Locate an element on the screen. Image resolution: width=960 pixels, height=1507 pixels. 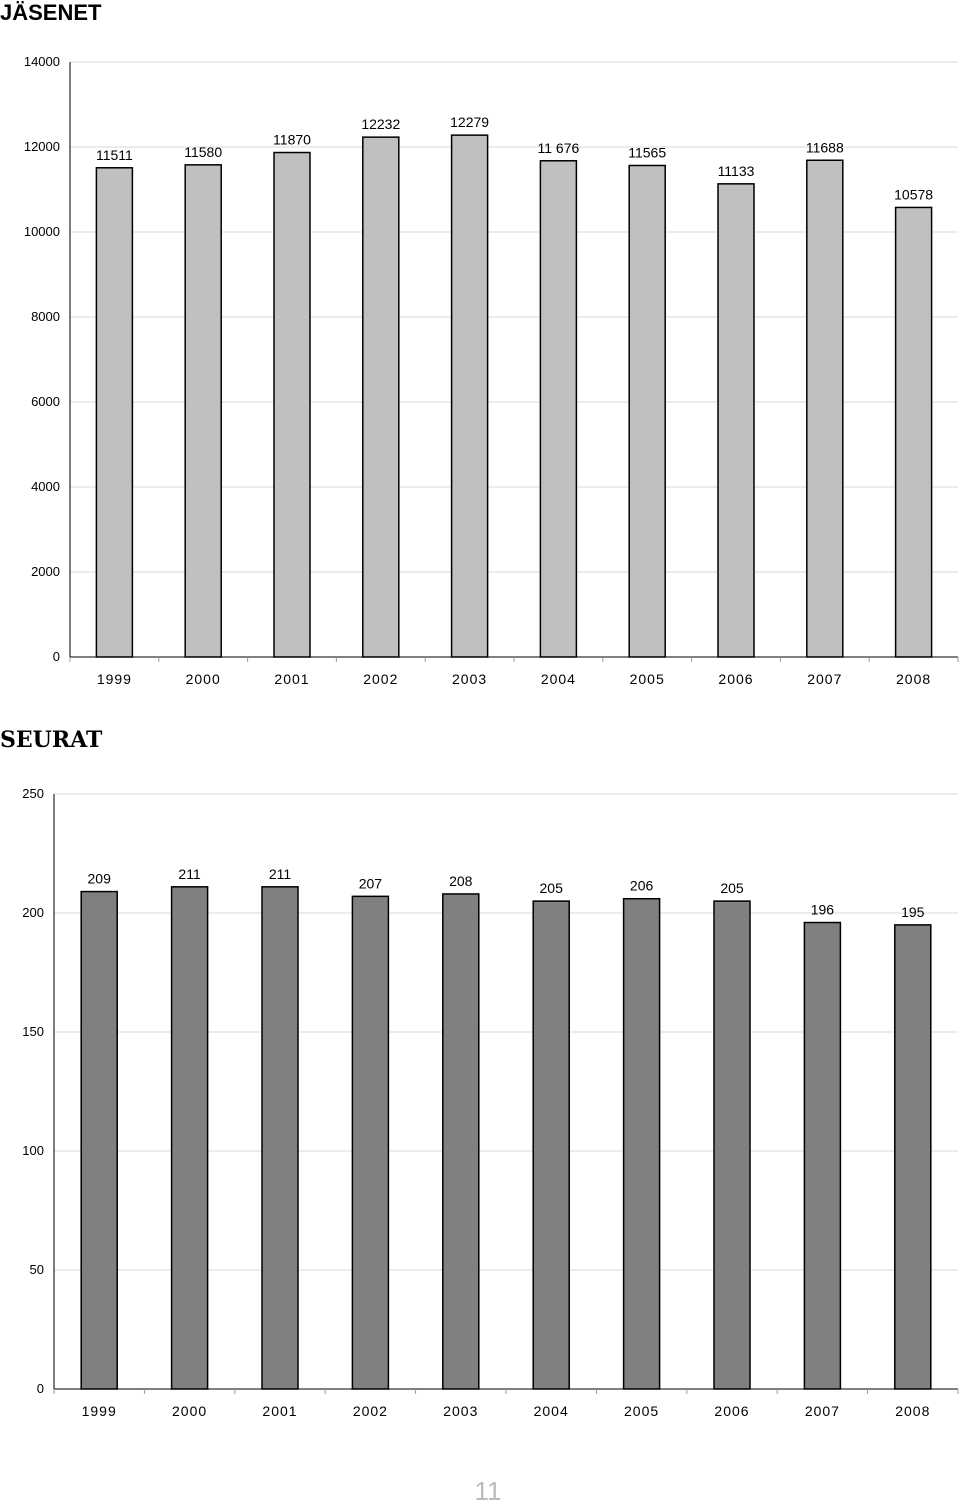
data-label: 11688 is located at coordinates (825, 147).